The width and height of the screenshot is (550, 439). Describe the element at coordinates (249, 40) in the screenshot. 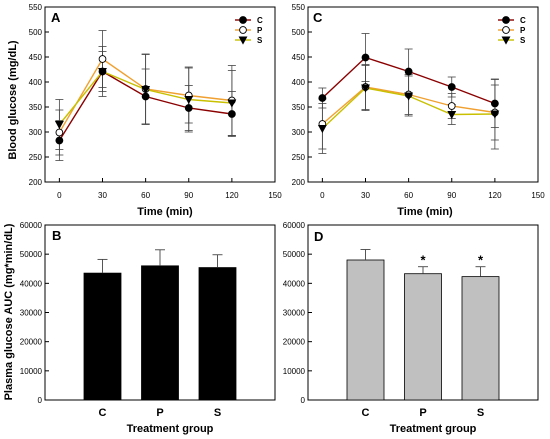

I see `panel-a-legend-item-s: S` at that location.